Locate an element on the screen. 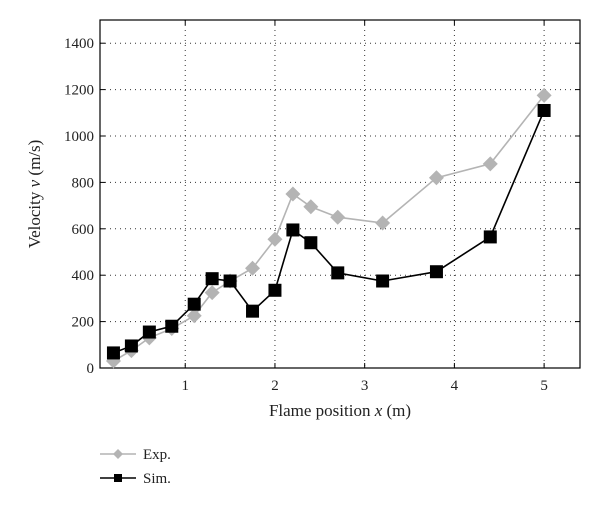 The image size is (600, 511). legend-item-exp: Exp. is located at coordinates (135, 455).